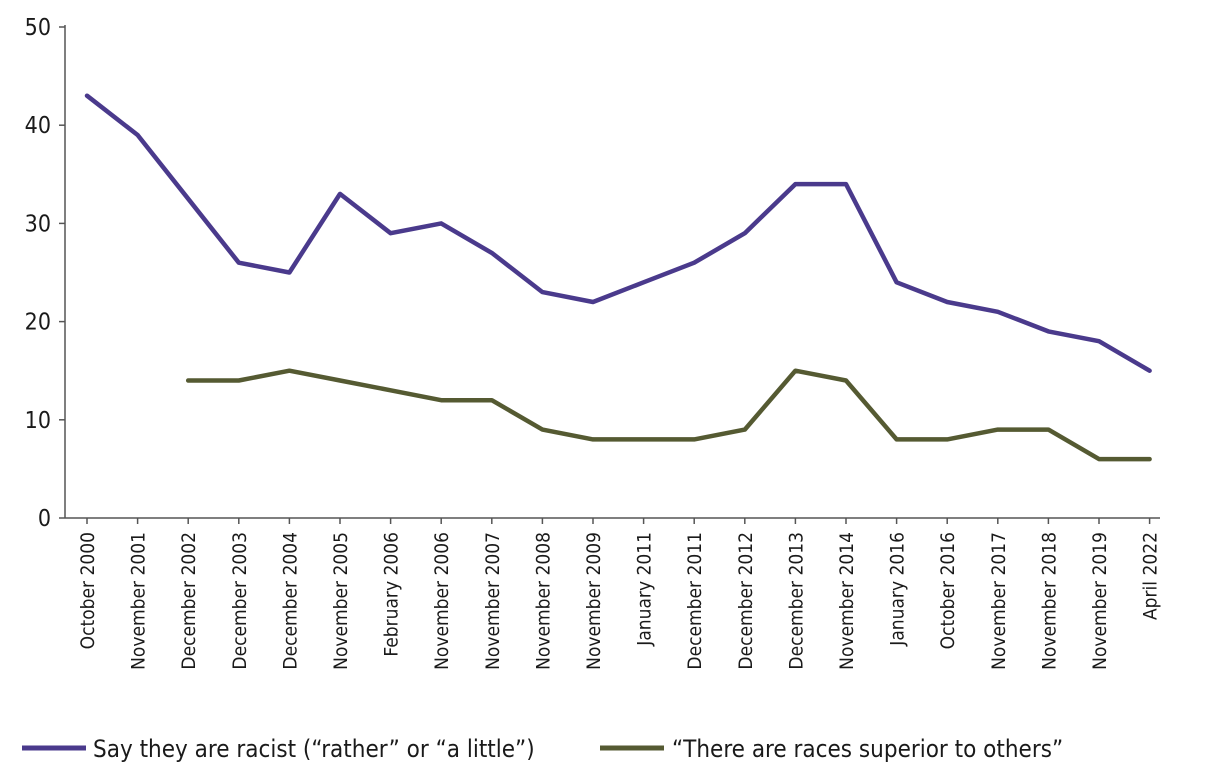  I want to click on y-tick-label: 10, so click(38, 421).